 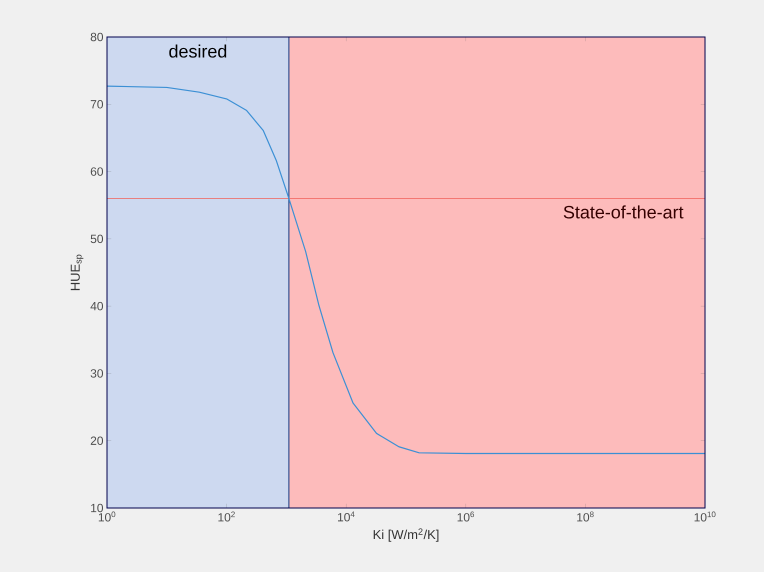 I want to click on y-tick-label: 30, so click(x=97, y=373).